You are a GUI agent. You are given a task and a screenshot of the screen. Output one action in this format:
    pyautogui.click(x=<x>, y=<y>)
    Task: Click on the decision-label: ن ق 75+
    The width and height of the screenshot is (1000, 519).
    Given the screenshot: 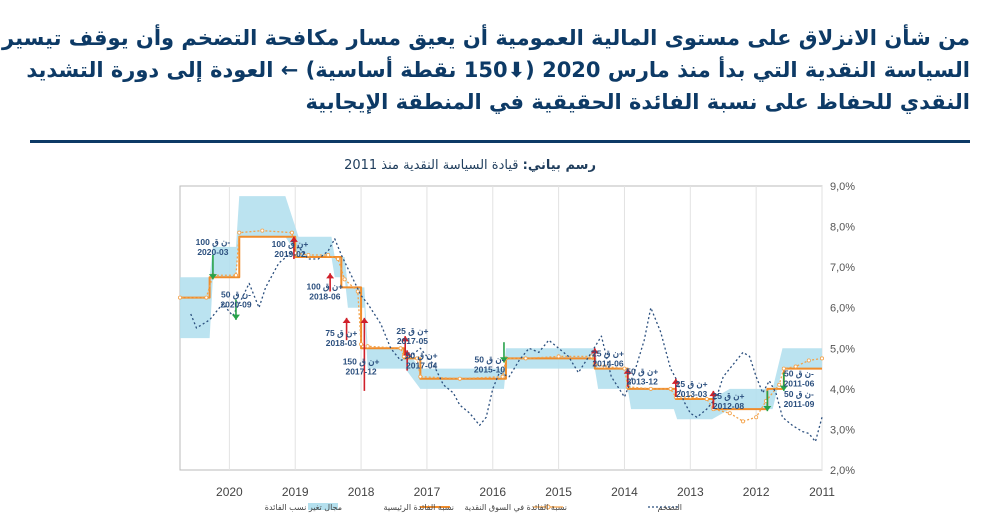 What is the action you would take?
    pyautogui.click(x=341, y=333)
    